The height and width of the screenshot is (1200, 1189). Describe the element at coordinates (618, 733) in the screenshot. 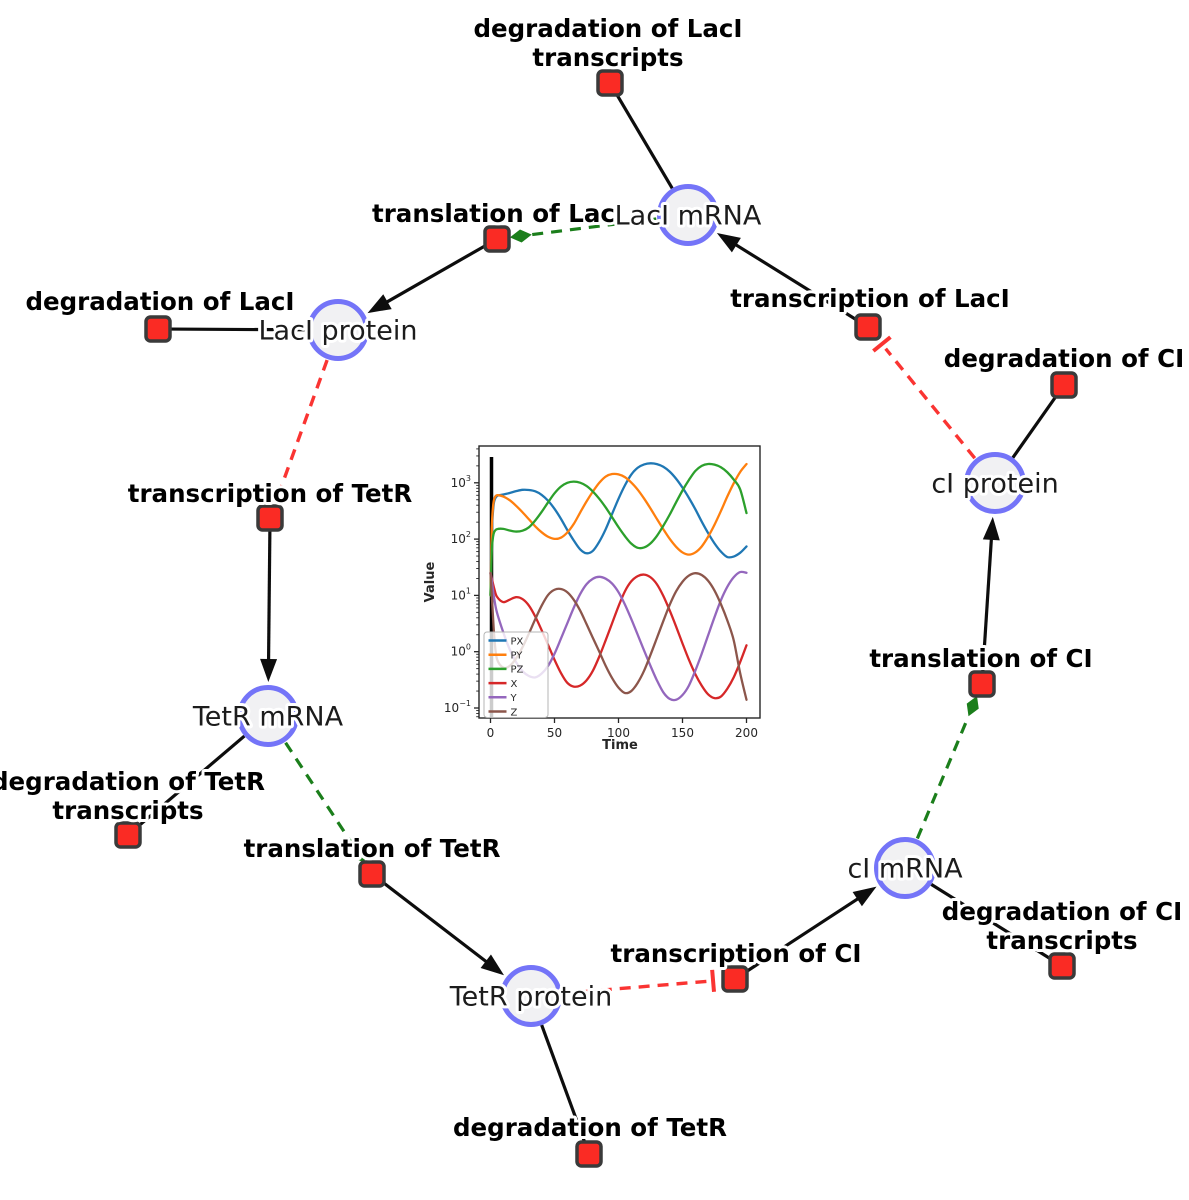

I see `x-tick-label: 100` at that location.